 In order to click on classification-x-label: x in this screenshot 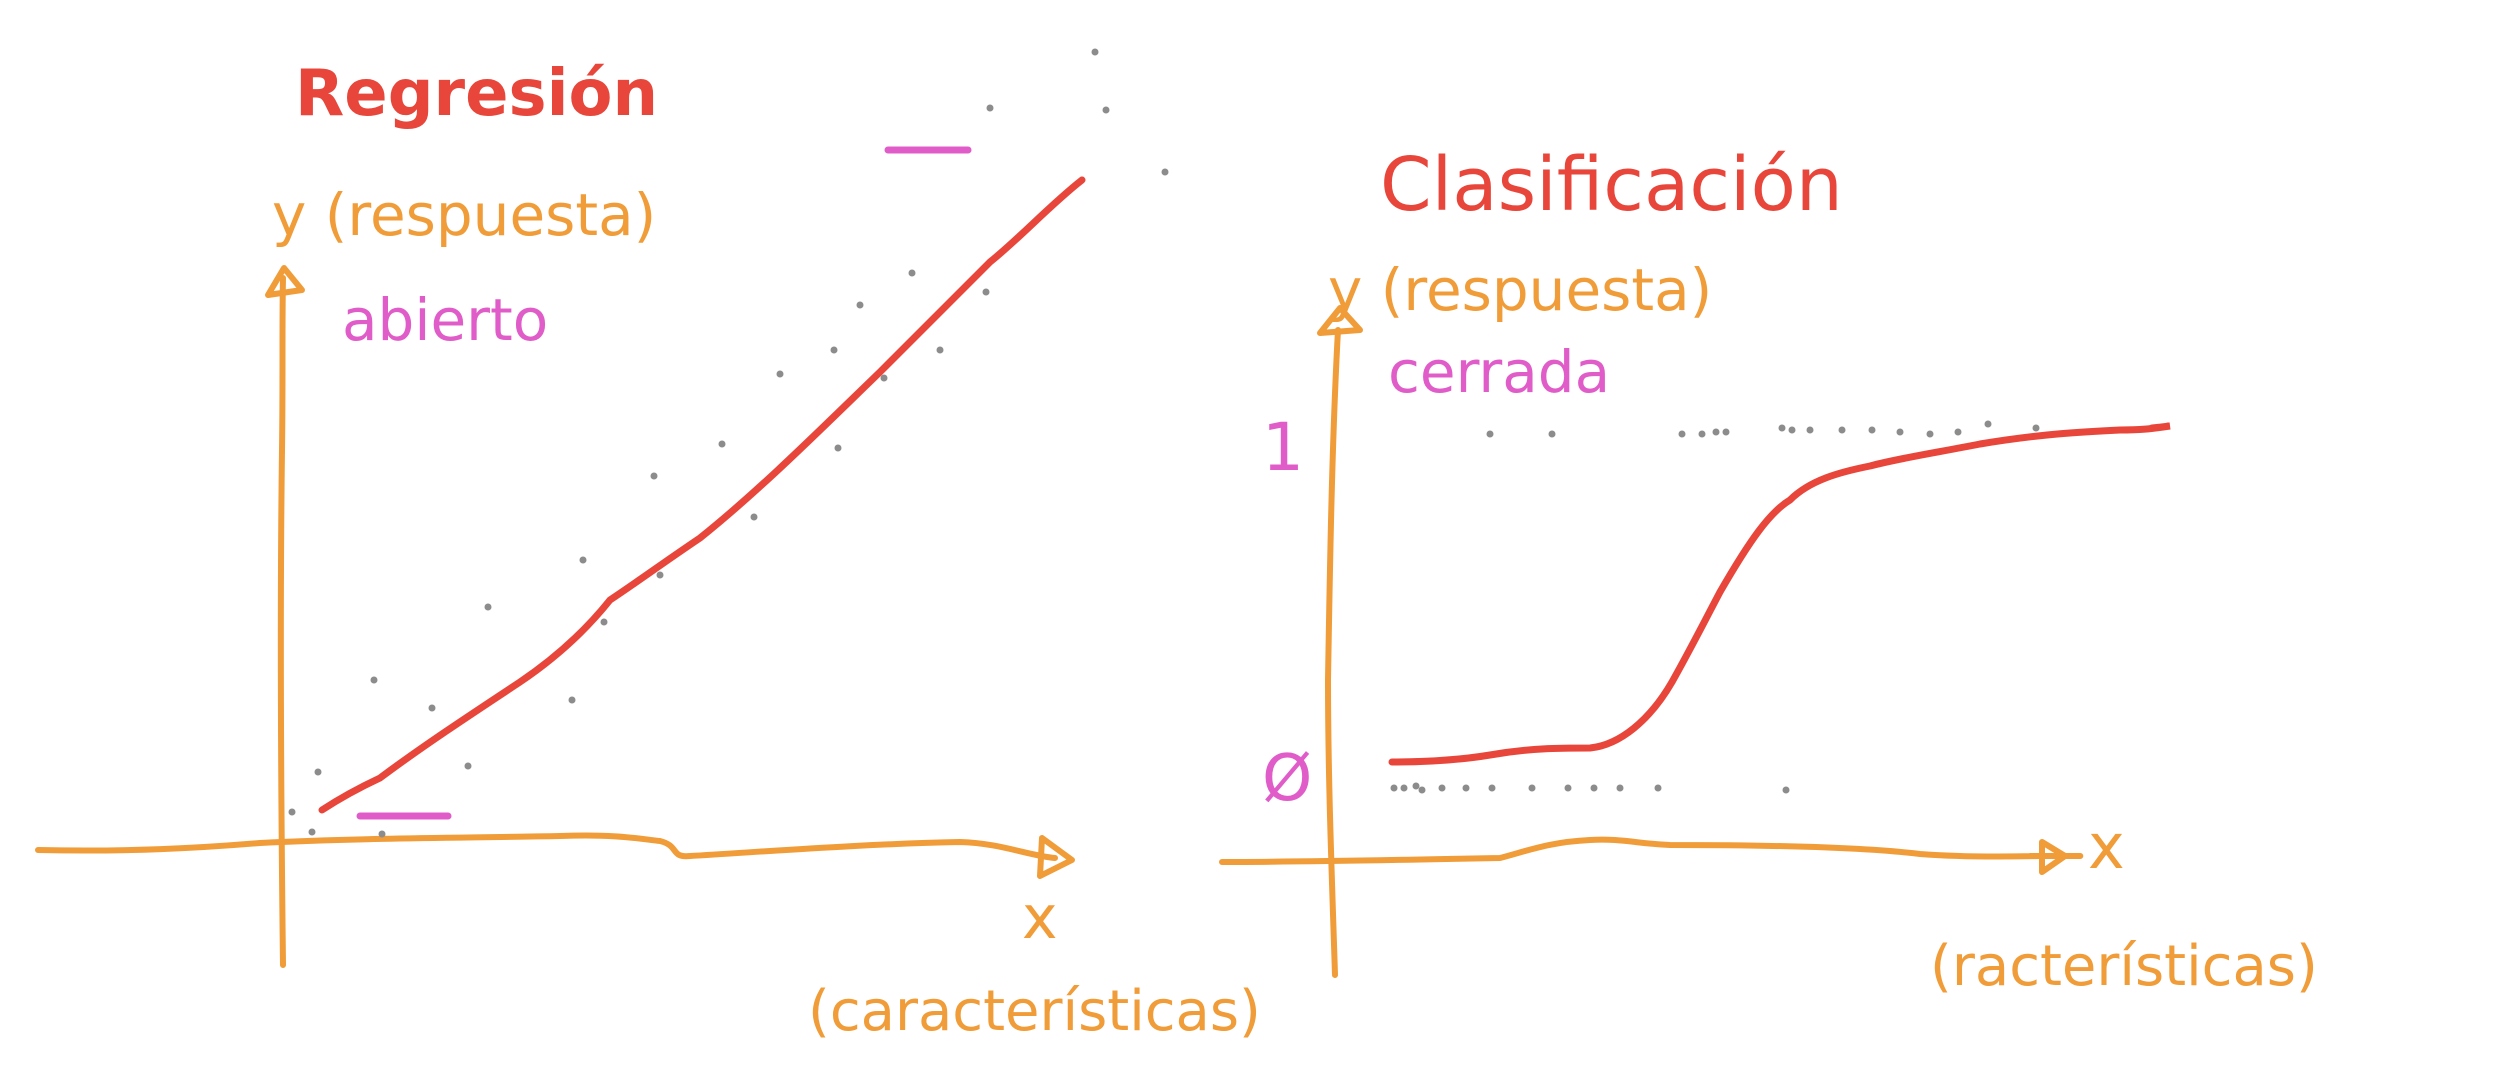, I will do `click(2106, 846)`.